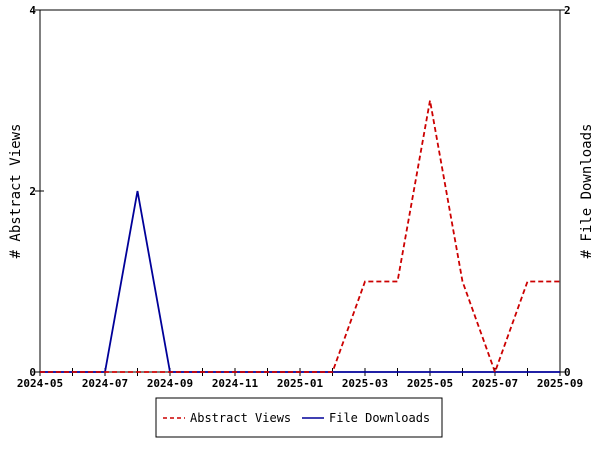 This screenshot has height=450, width=600. Describe the element at coordinates (300, 383) in the screenshot. I see `x-tick-label: 2025-01` at that location.